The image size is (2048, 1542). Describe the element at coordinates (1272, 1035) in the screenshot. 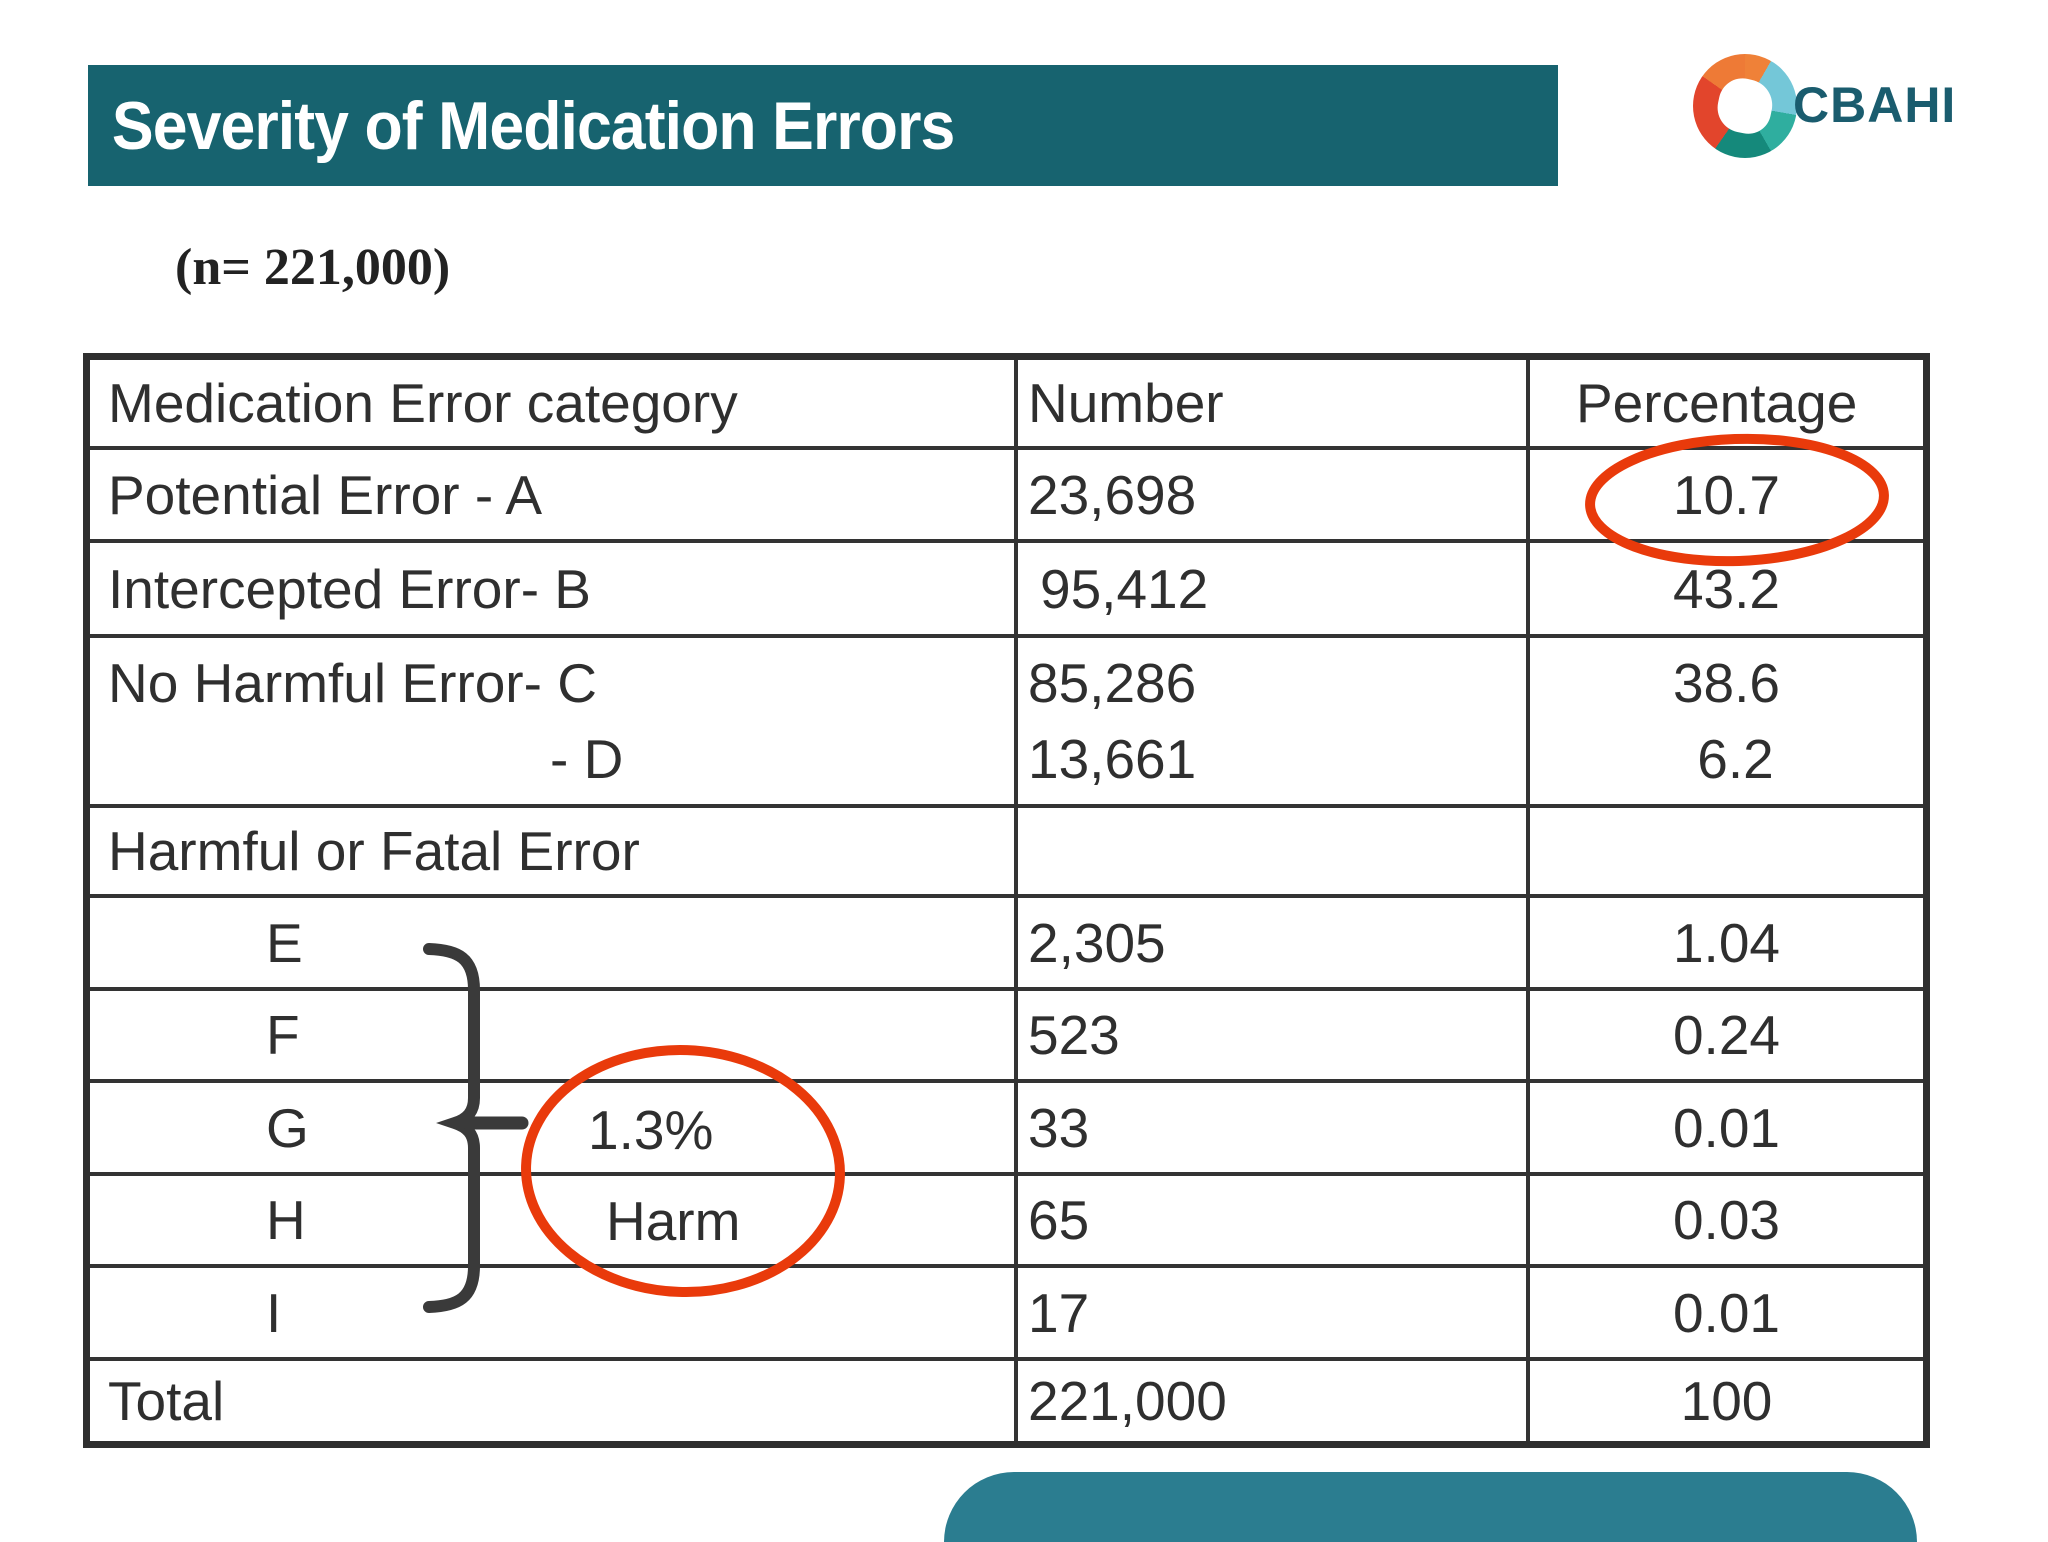

I see `number-cell: 523` at that location.